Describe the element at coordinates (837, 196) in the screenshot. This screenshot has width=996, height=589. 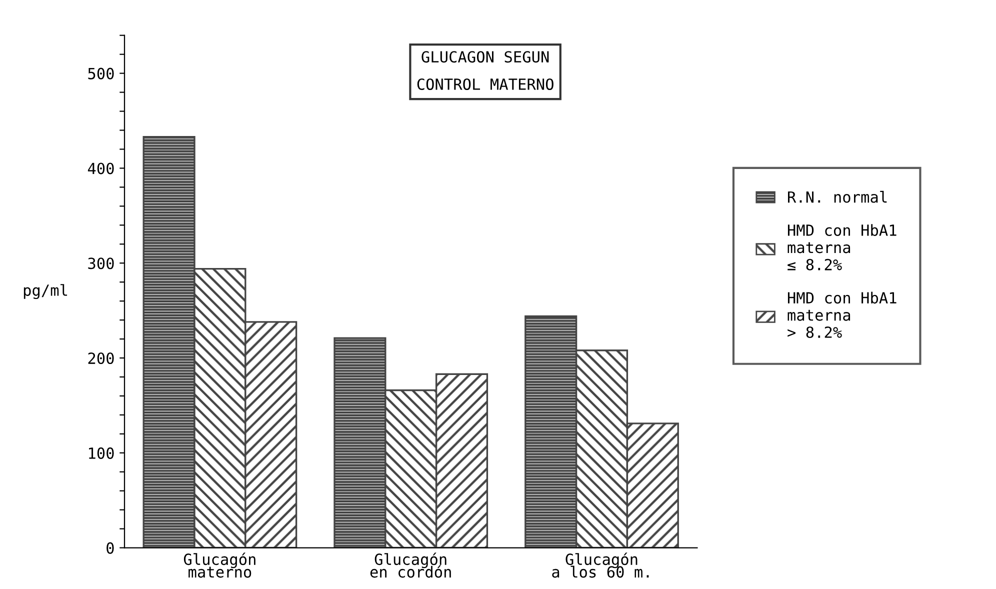
I see `legend-label: R.N. normal` at that location.